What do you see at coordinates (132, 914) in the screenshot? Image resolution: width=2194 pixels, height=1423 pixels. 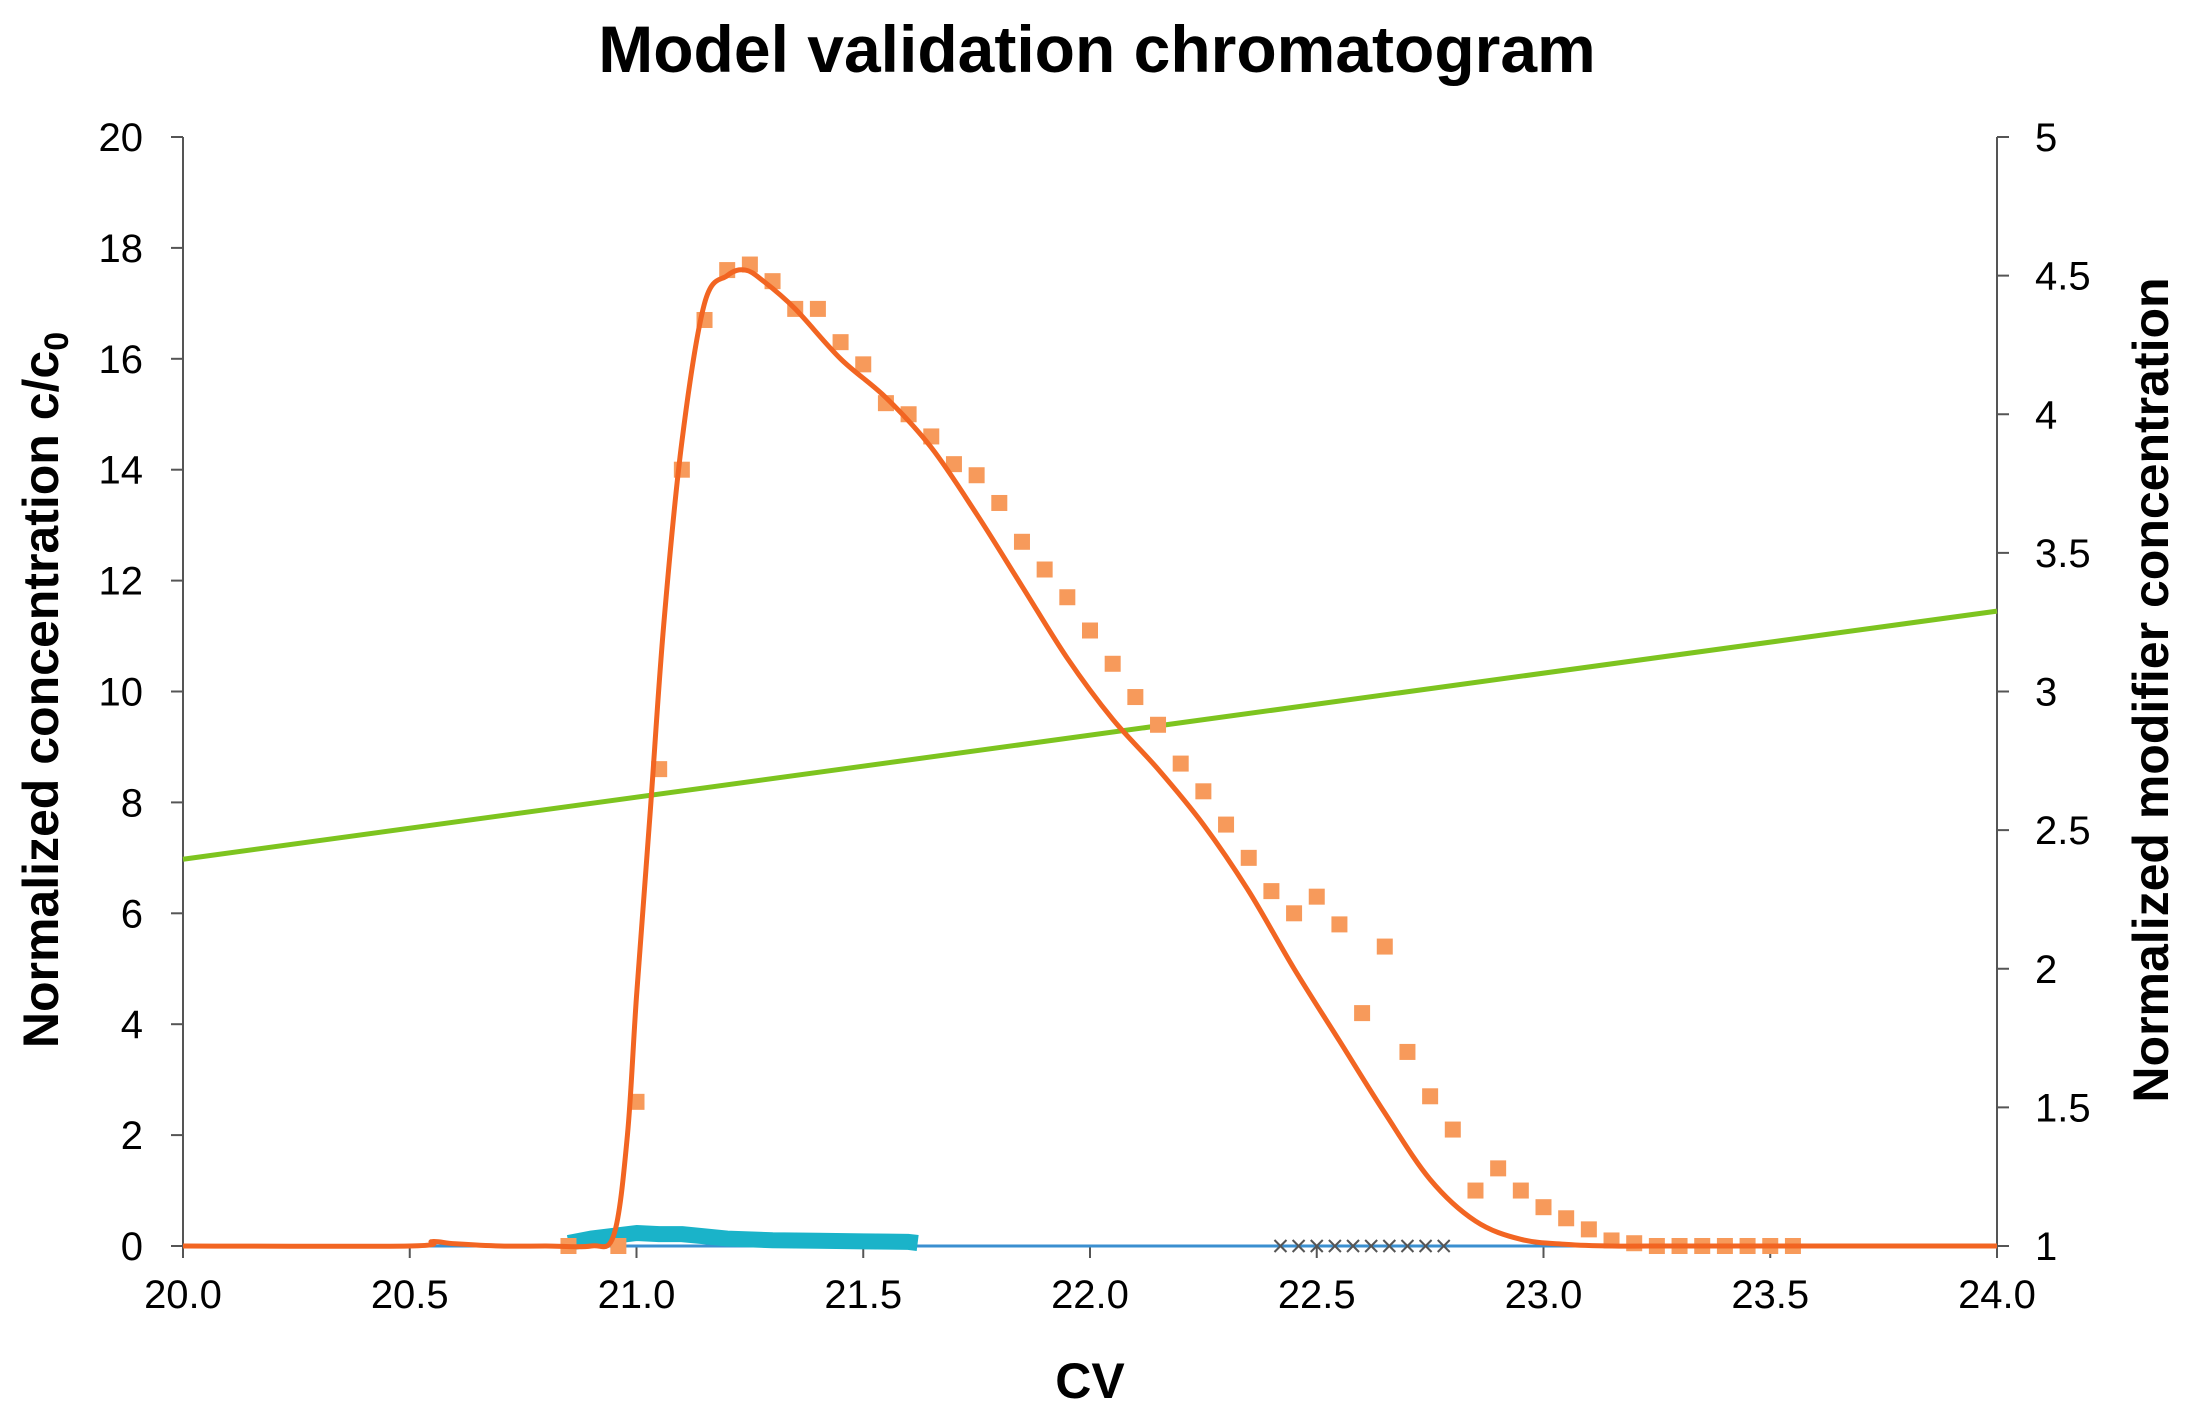 I see `y-tick-label: 6` at bounding box center [132, 914].